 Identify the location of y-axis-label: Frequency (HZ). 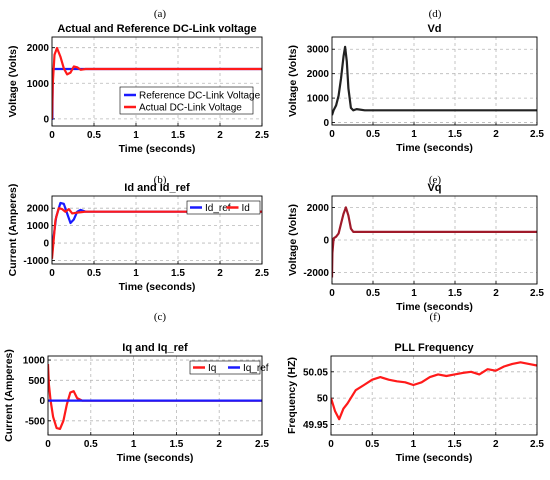
(292, 395).